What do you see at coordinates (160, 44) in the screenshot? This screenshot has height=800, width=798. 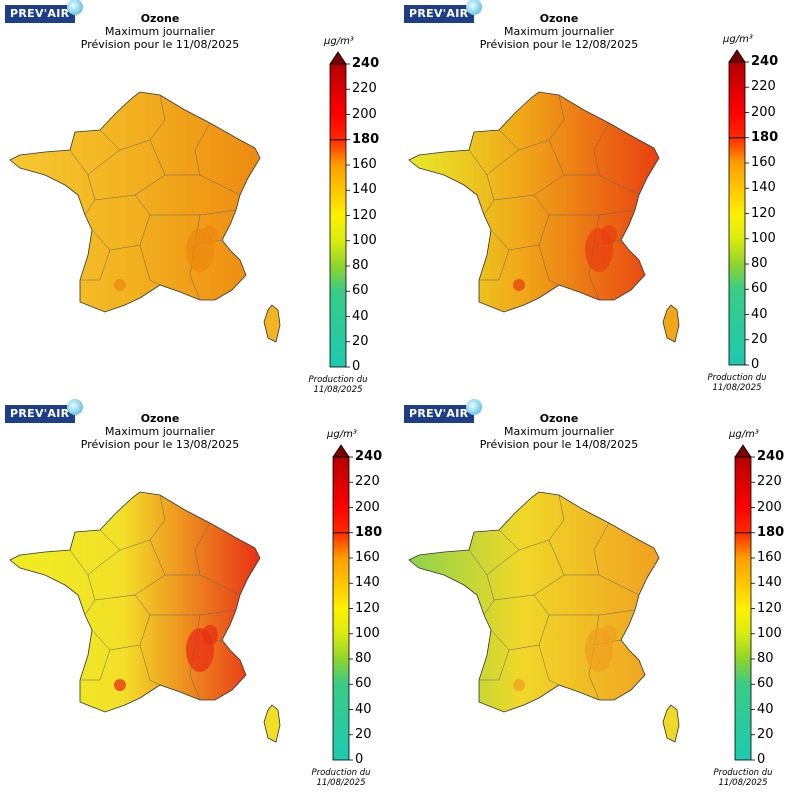 I see `forecast-date: Prévision pour le 11/08/2025` at bounding box center [160, 44].